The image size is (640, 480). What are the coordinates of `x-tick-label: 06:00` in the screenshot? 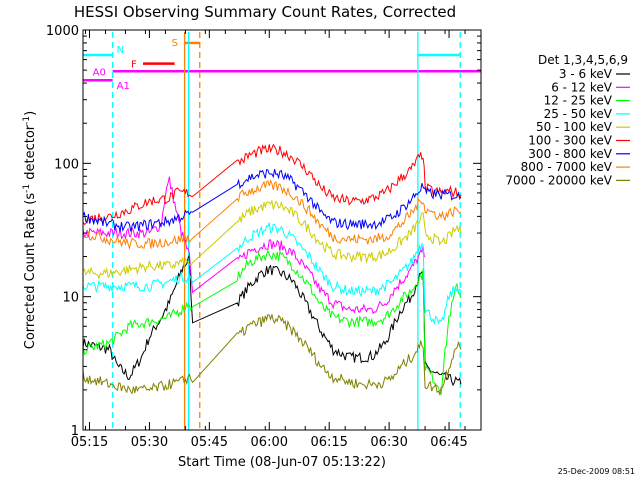 It's located at (269, 442).